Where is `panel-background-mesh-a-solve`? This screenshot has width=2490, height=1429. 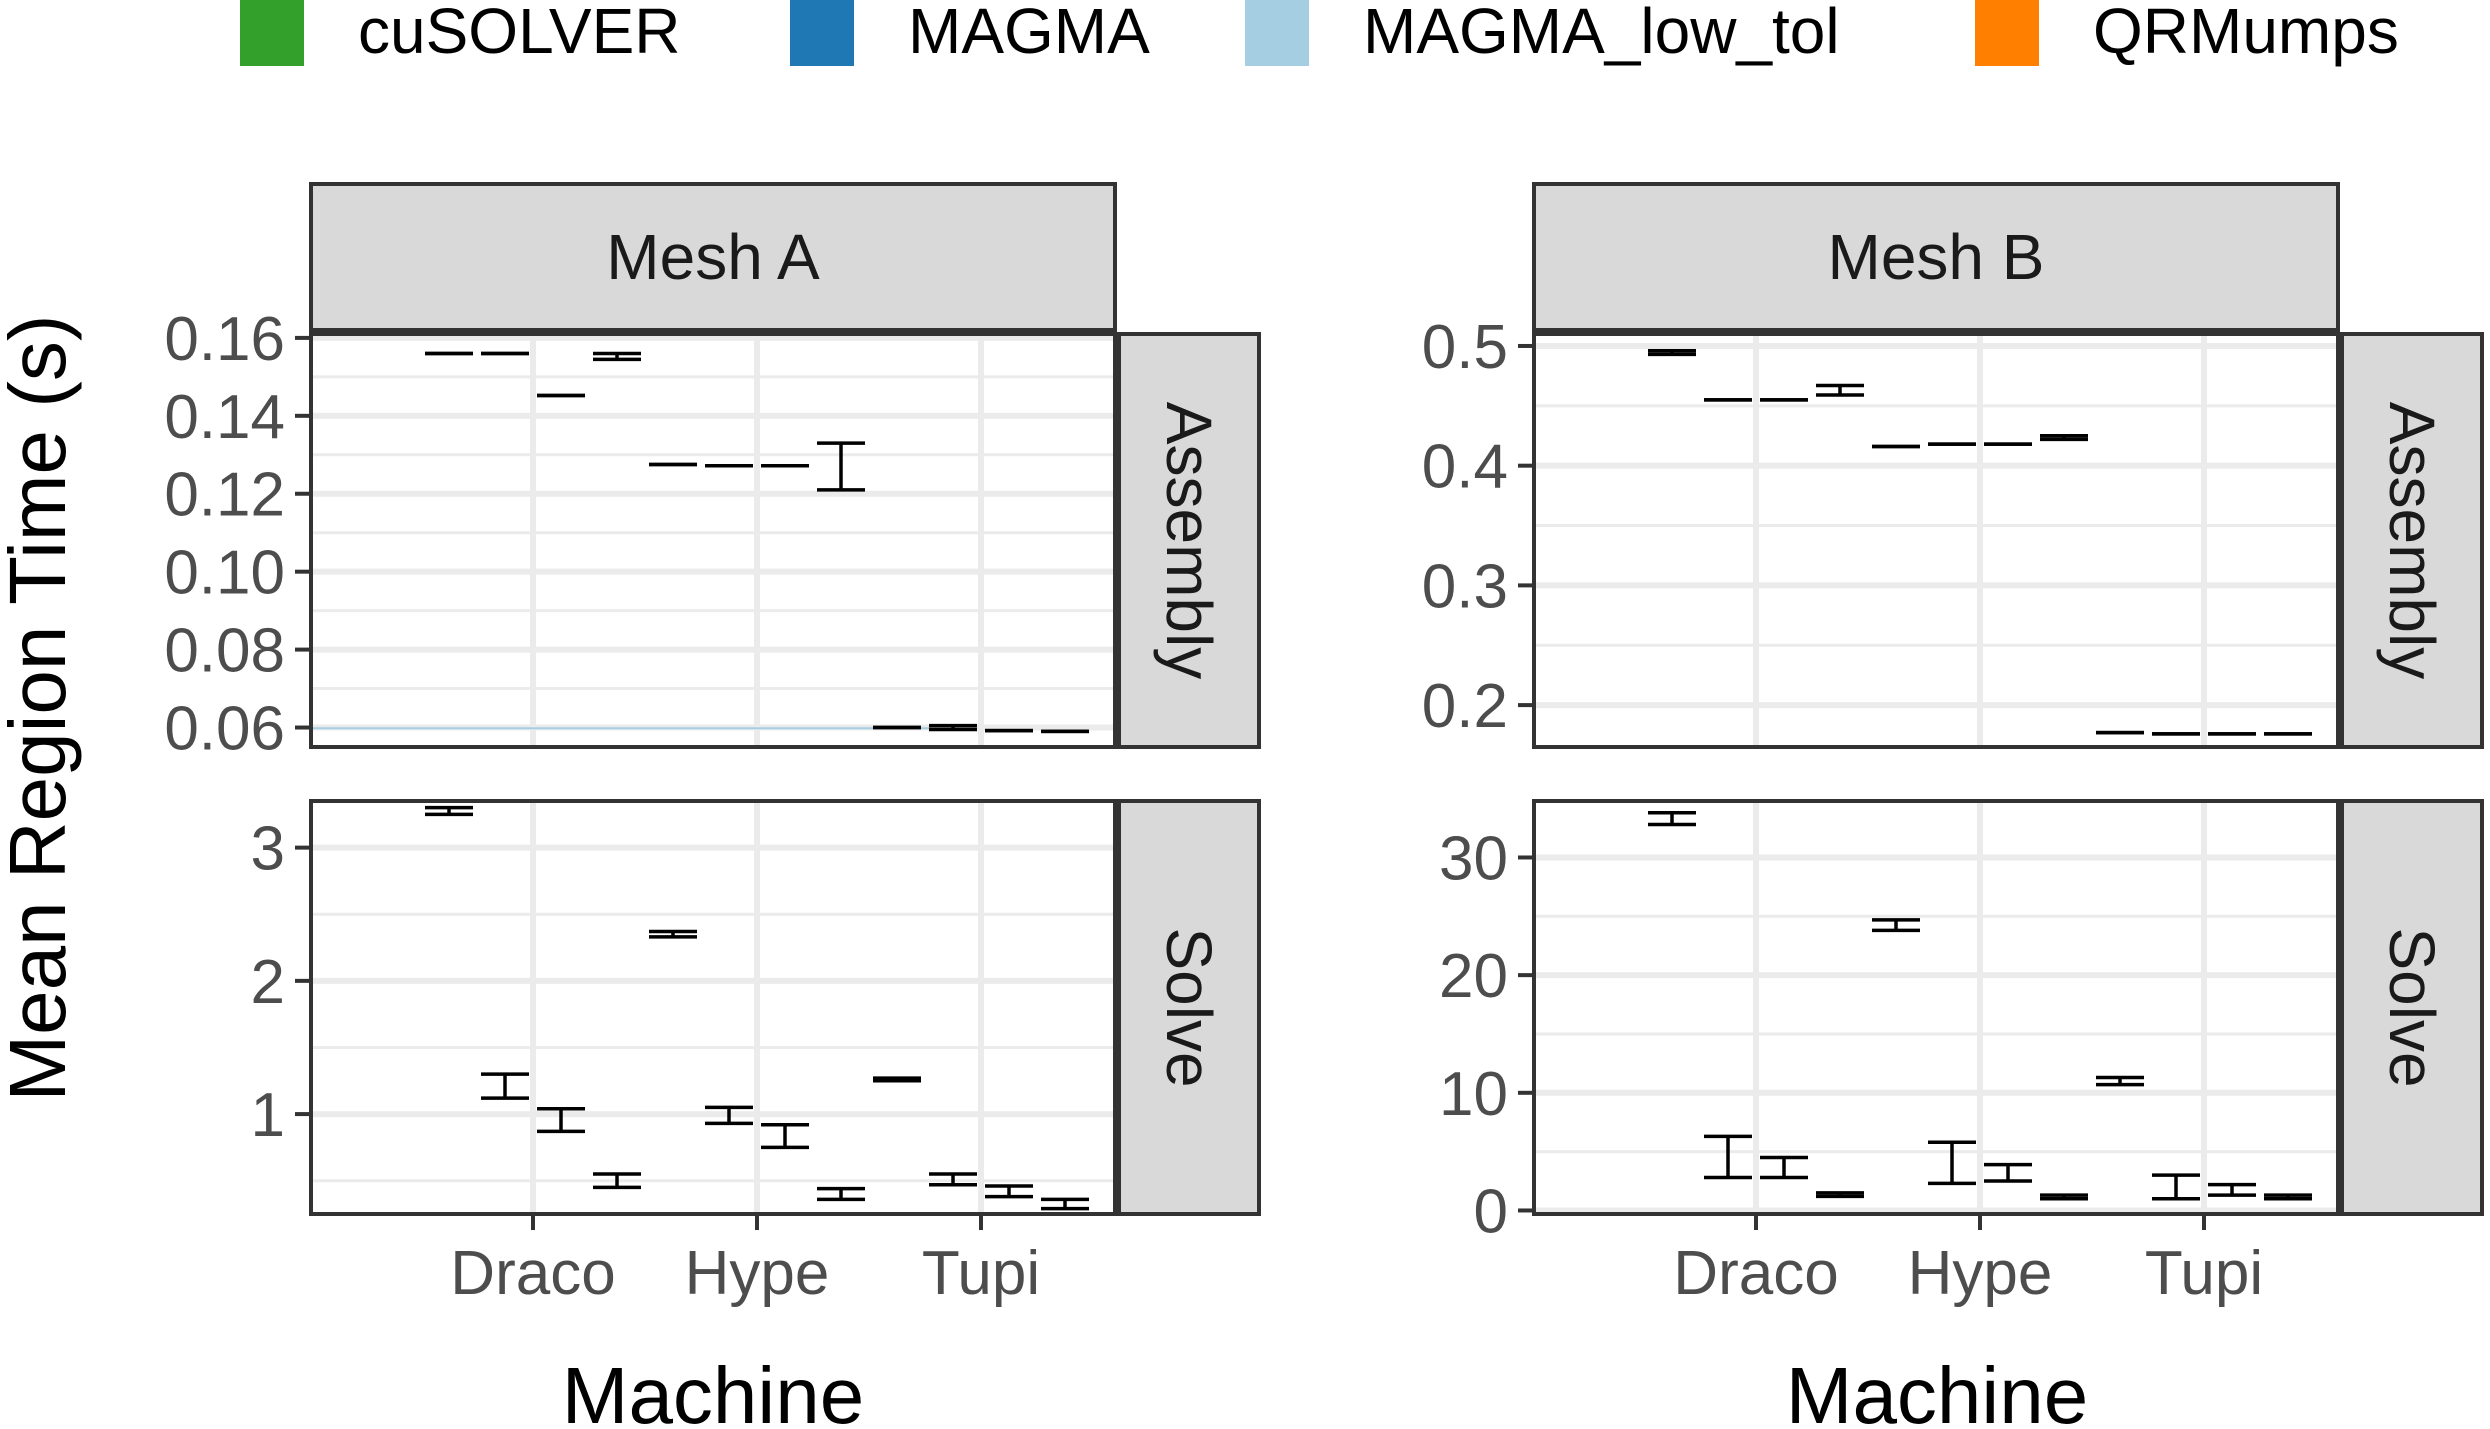 panel-background-mesh-a-solve is located at coordinates (713, 1007).